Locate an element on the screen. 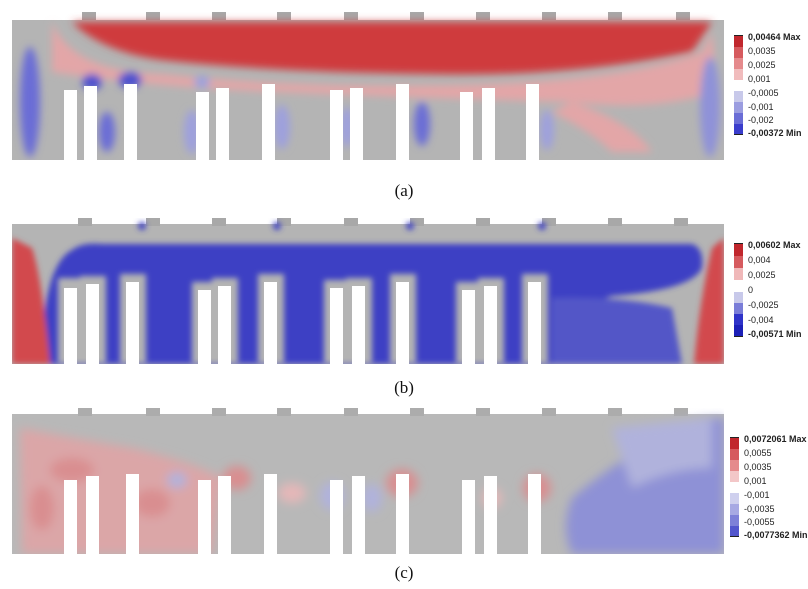 The image size is (808, 589). legend-max-b: 0,00602 Max is located at coordinates (774, 245).